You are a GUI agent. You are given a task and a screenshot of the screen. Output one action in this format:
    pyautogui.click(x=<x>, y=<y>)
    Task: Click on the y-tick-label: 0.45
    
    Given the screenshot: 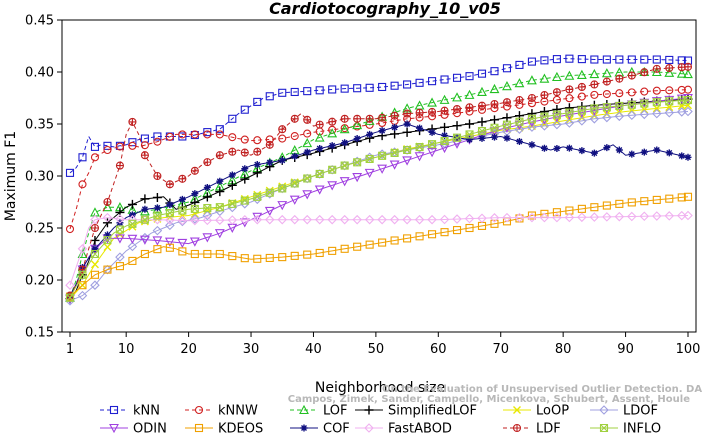 What is the action you would take?
    pyautogui.click(x=39, y=21)
    